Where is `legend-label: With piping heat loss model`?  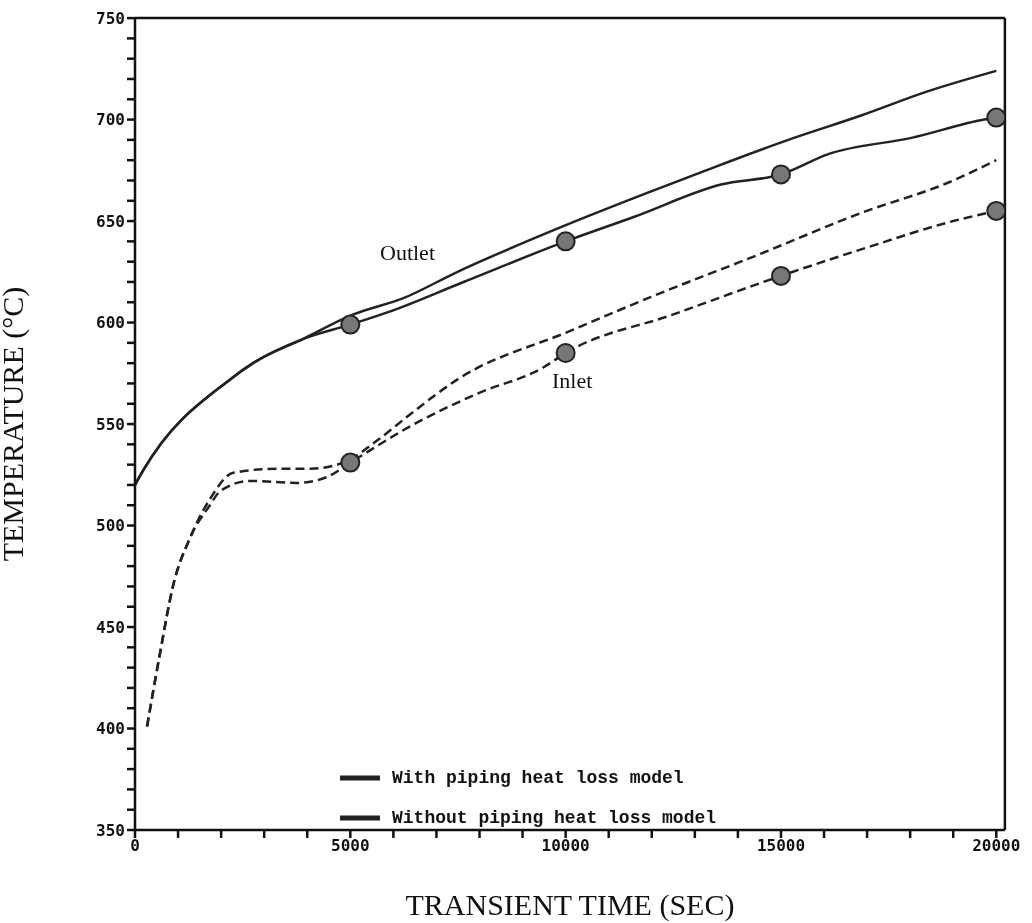
legend-label: With piping heat loss model is located at coordinates (538, 777).